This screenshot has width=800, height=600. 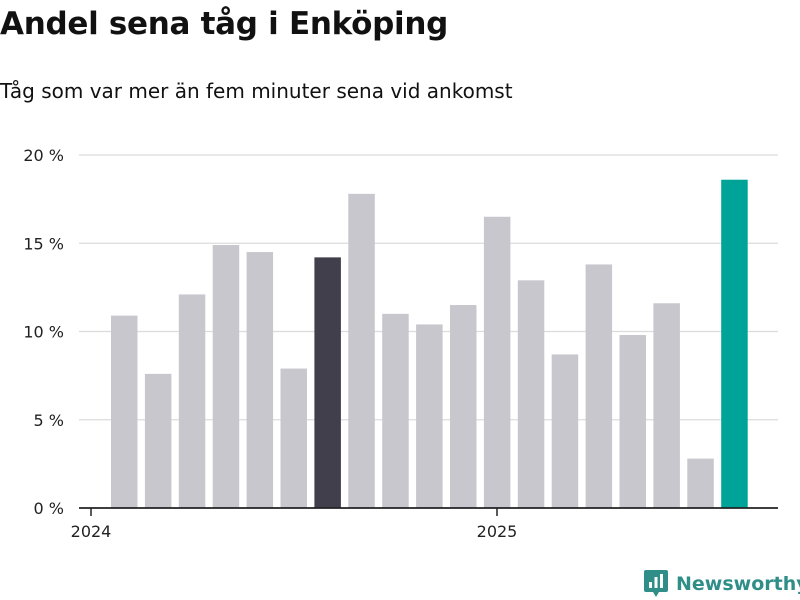 I want to click on y-tick-label: 10 %, so click(x=43, y=332).